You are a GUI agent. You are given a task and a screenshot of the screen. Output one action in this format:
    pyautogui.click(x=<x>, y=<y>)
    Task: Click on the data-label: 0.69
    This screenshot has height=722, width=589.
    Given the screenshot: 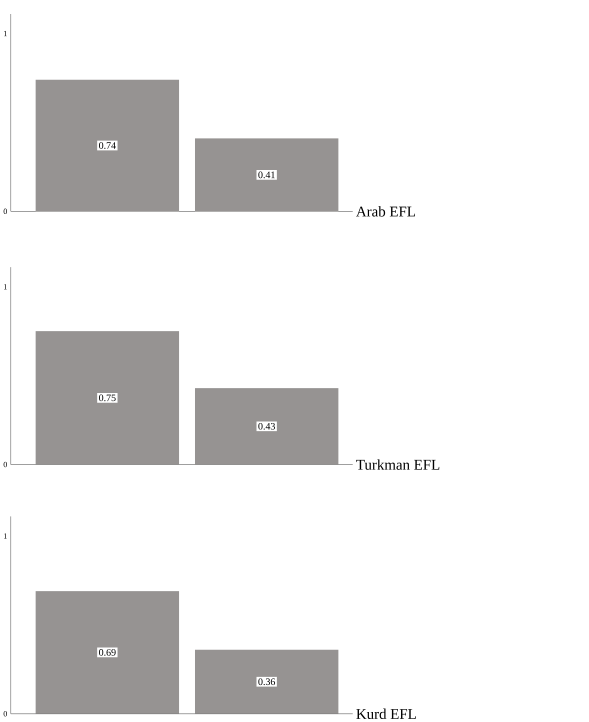 What is the action you would take?
    pyautogui.click(x=107, y=652)
    